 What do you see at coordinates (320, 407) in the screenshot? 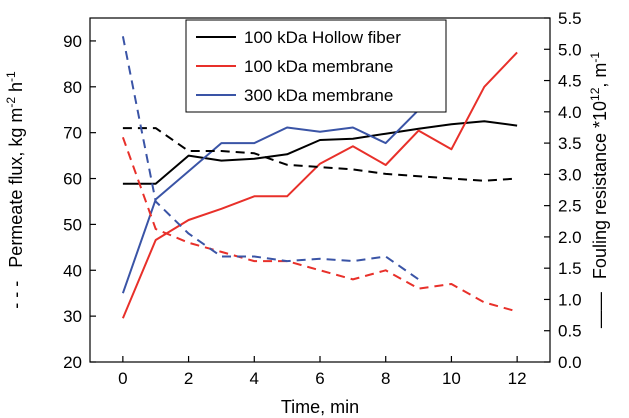
I see `x-axis-title: Time, min` at bounding box center [320, 407].